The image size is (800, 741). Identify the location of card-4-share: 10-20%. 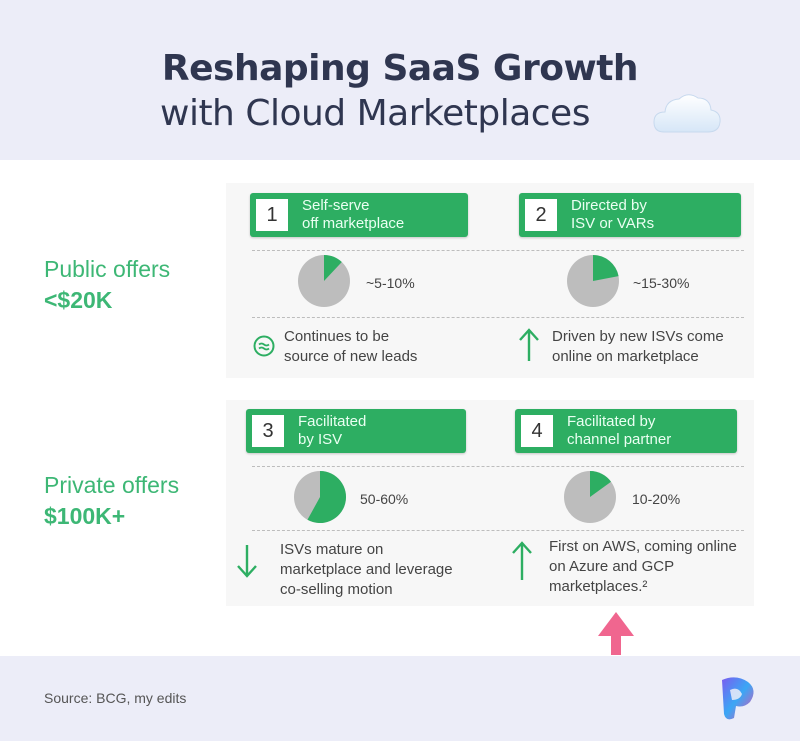
(656, 499).